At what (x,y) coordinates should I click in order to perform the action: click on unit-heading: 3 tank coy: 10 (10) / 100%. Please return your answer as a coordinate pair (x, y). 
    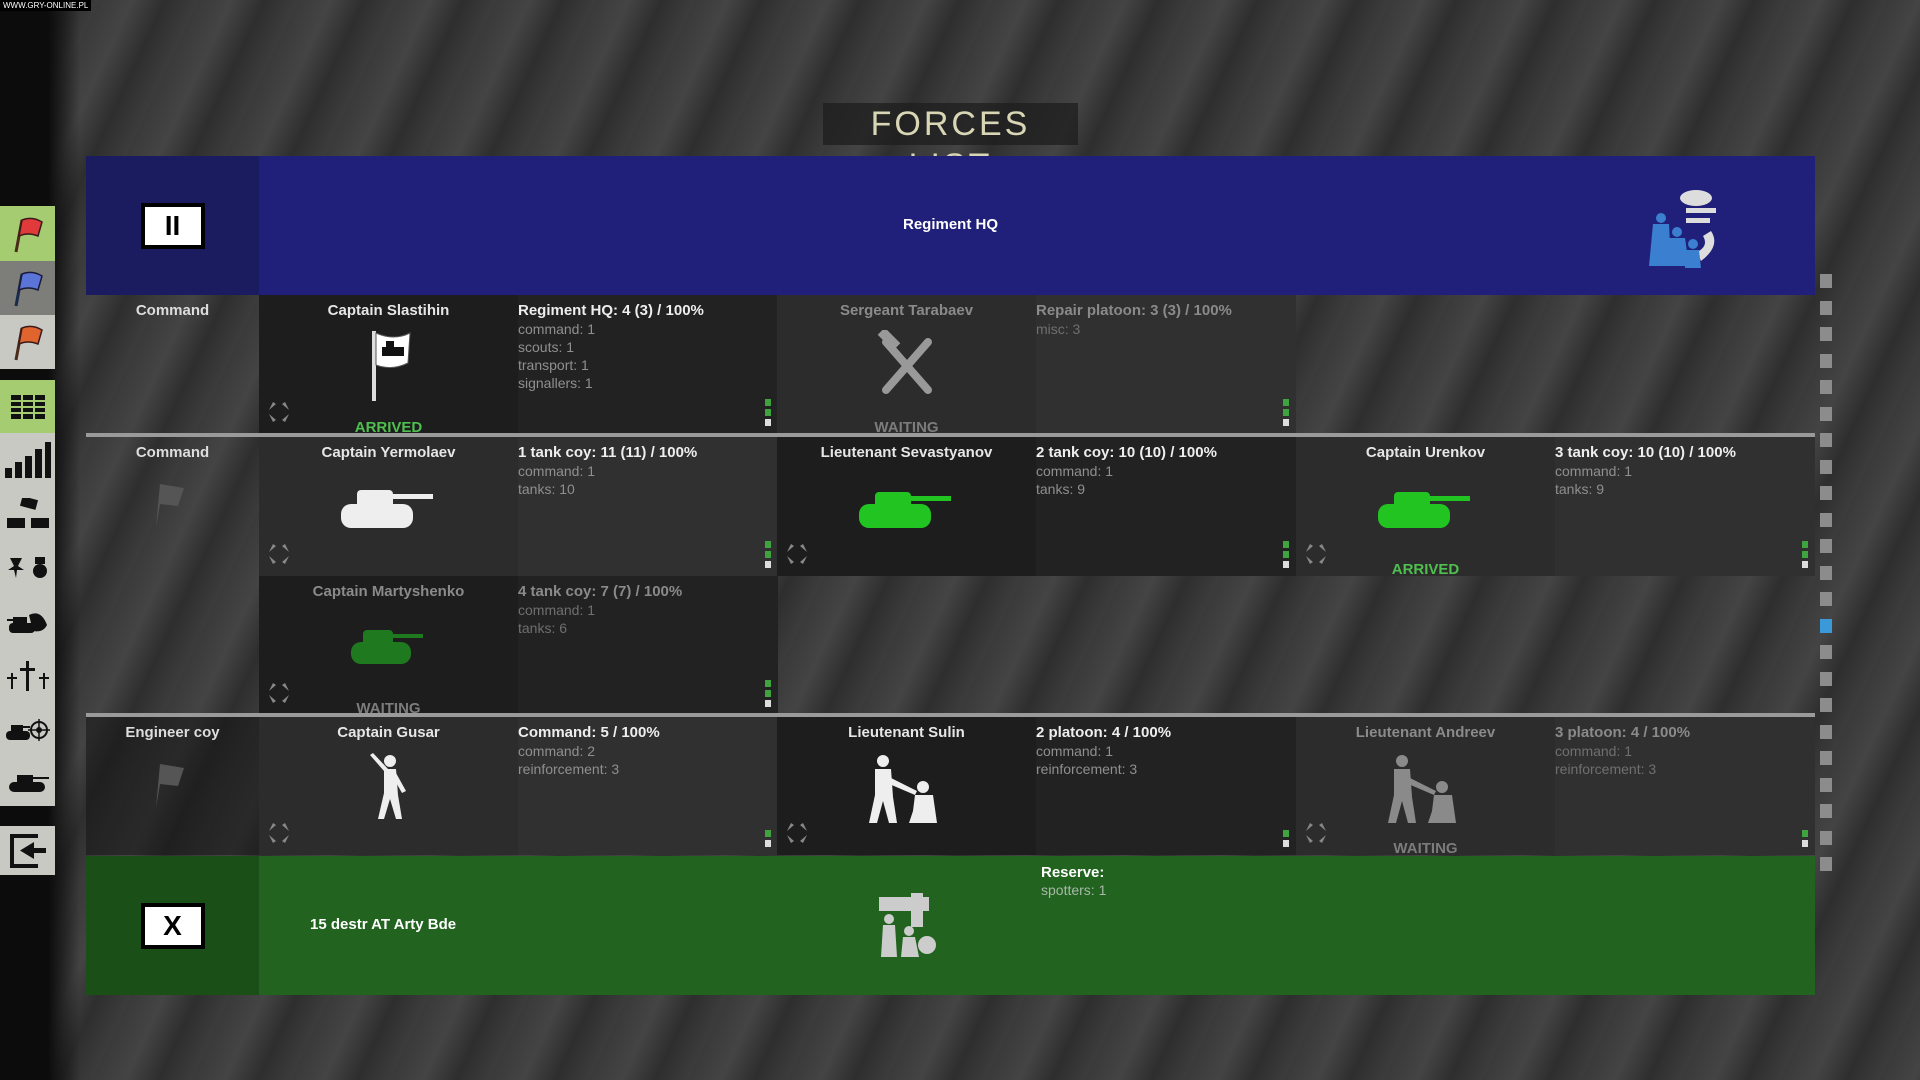
    Looking at the image, I should click on (1645, 452).